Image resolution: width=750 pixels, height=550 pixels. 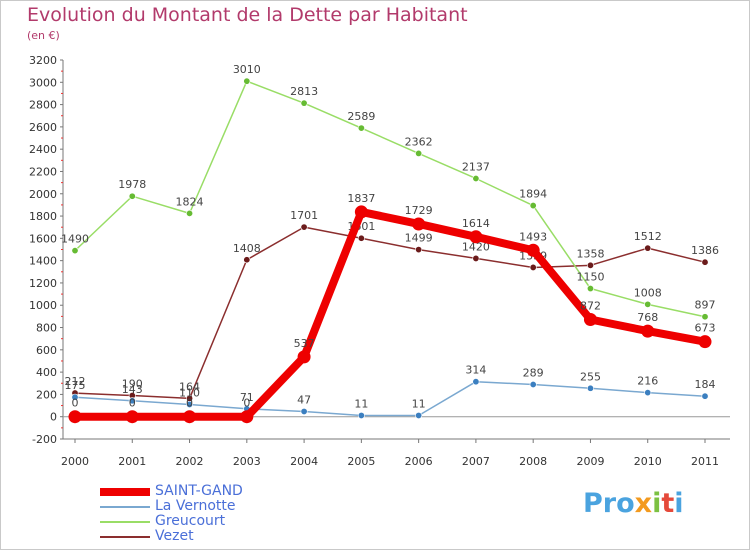 What do you see at coordinates (705, 461) in the screenshot?
I see `x-tick-label: 2011` at bounding box center [705, 461].